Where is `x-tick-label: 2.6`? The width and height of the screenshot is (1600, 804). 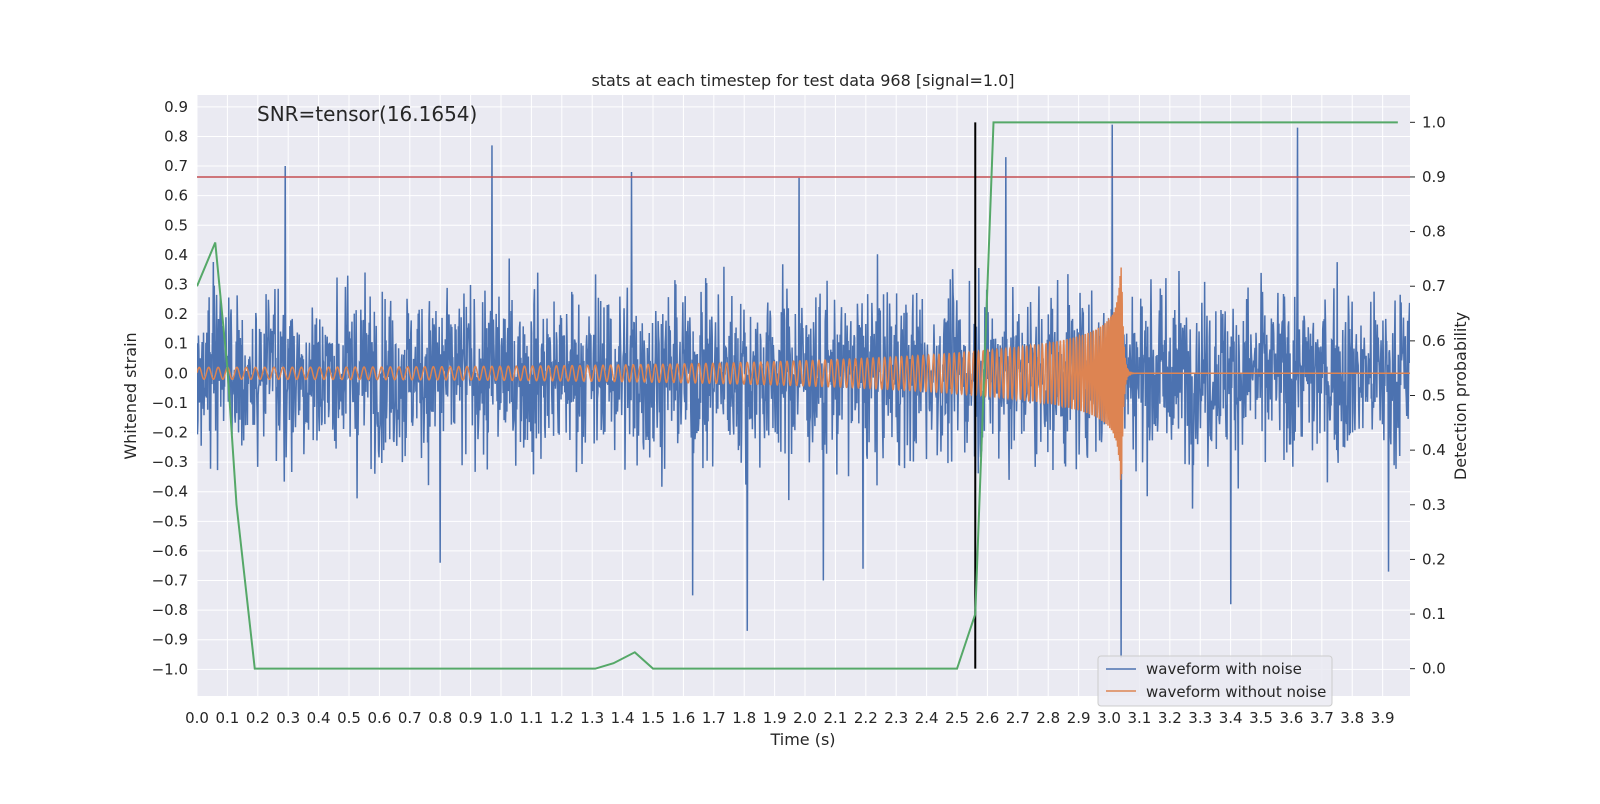
x-tick-label: 2.6 is located at coordinates (987, 718).